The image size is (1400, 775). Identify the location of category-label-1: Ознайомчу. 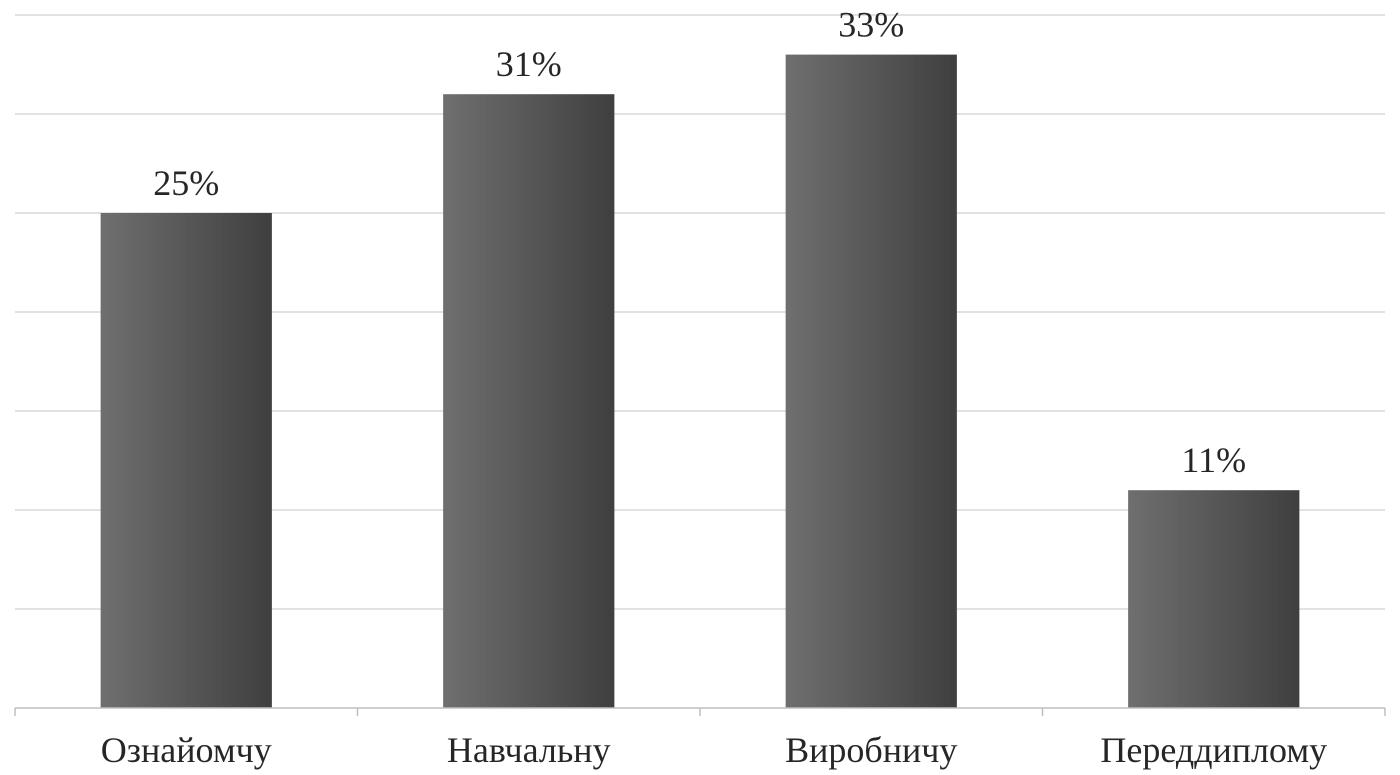
(186, 750).